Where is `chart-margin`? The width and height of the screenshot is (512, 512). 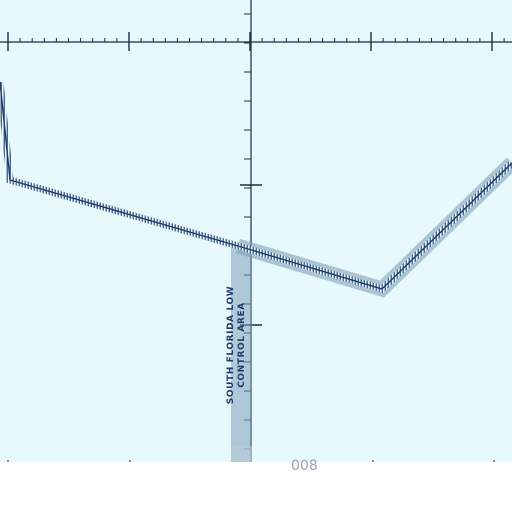
chart-margin is located at coordinates (256, 487).